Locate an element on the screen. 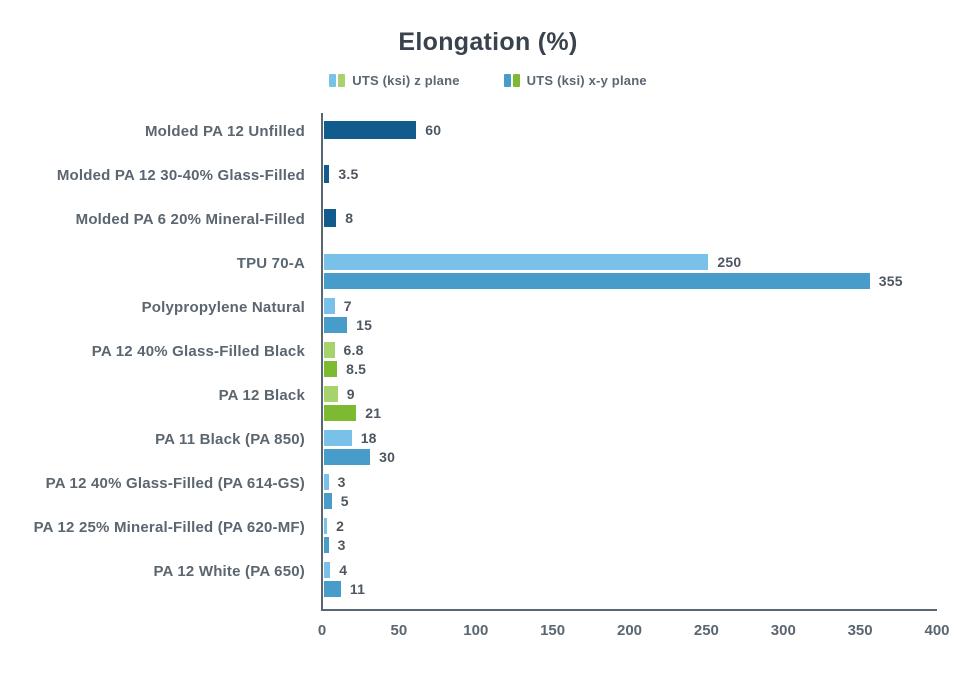 The image size is (976, 676). value-label: 250 is located at coordinates (729, 262).